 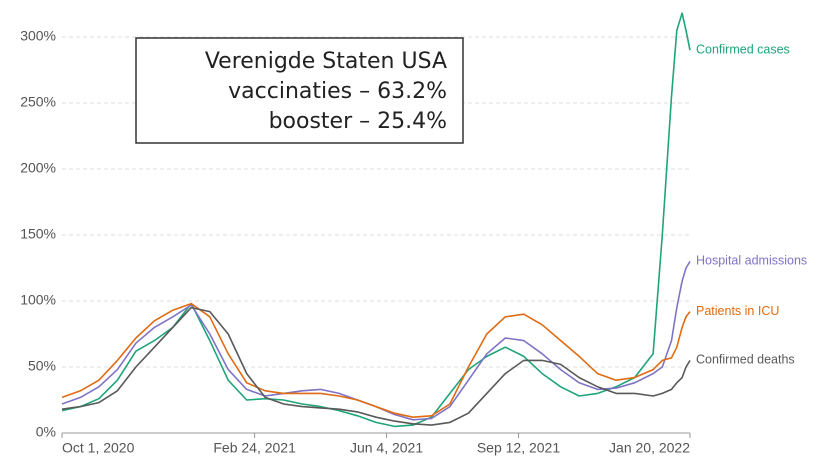 What do you see at coordinates (649, 448) in the screenshot?
I see `x-tick-label: Jan 20, 2022` at bounding box center [649, 448].